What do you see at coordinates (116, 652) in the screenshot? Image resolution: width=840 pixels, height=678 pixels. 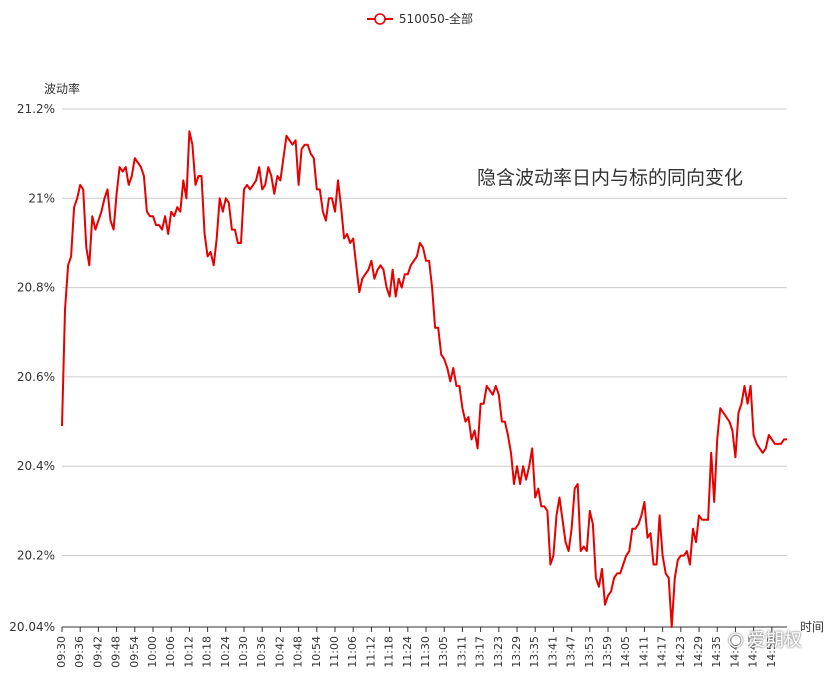 I see `x-tick-label: 09:48` at bounding box center [116, 652].